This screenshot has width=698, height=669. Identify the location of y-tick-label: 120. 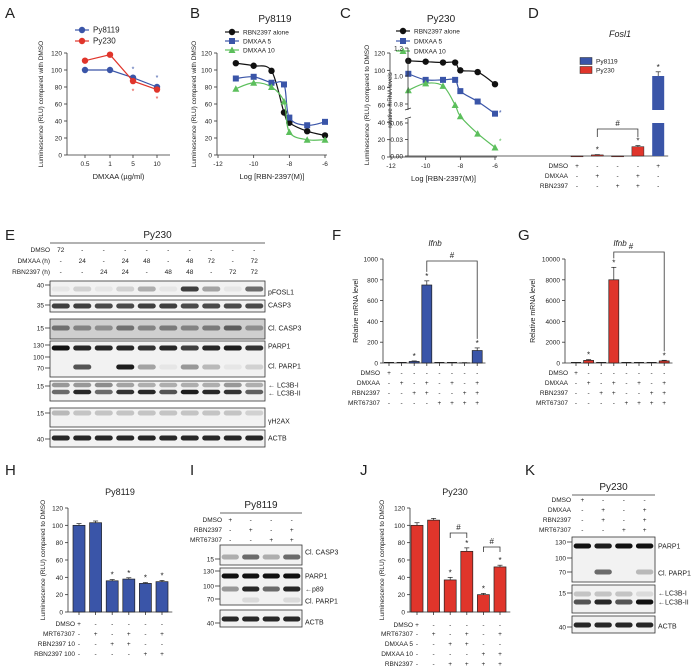
(206, 54).